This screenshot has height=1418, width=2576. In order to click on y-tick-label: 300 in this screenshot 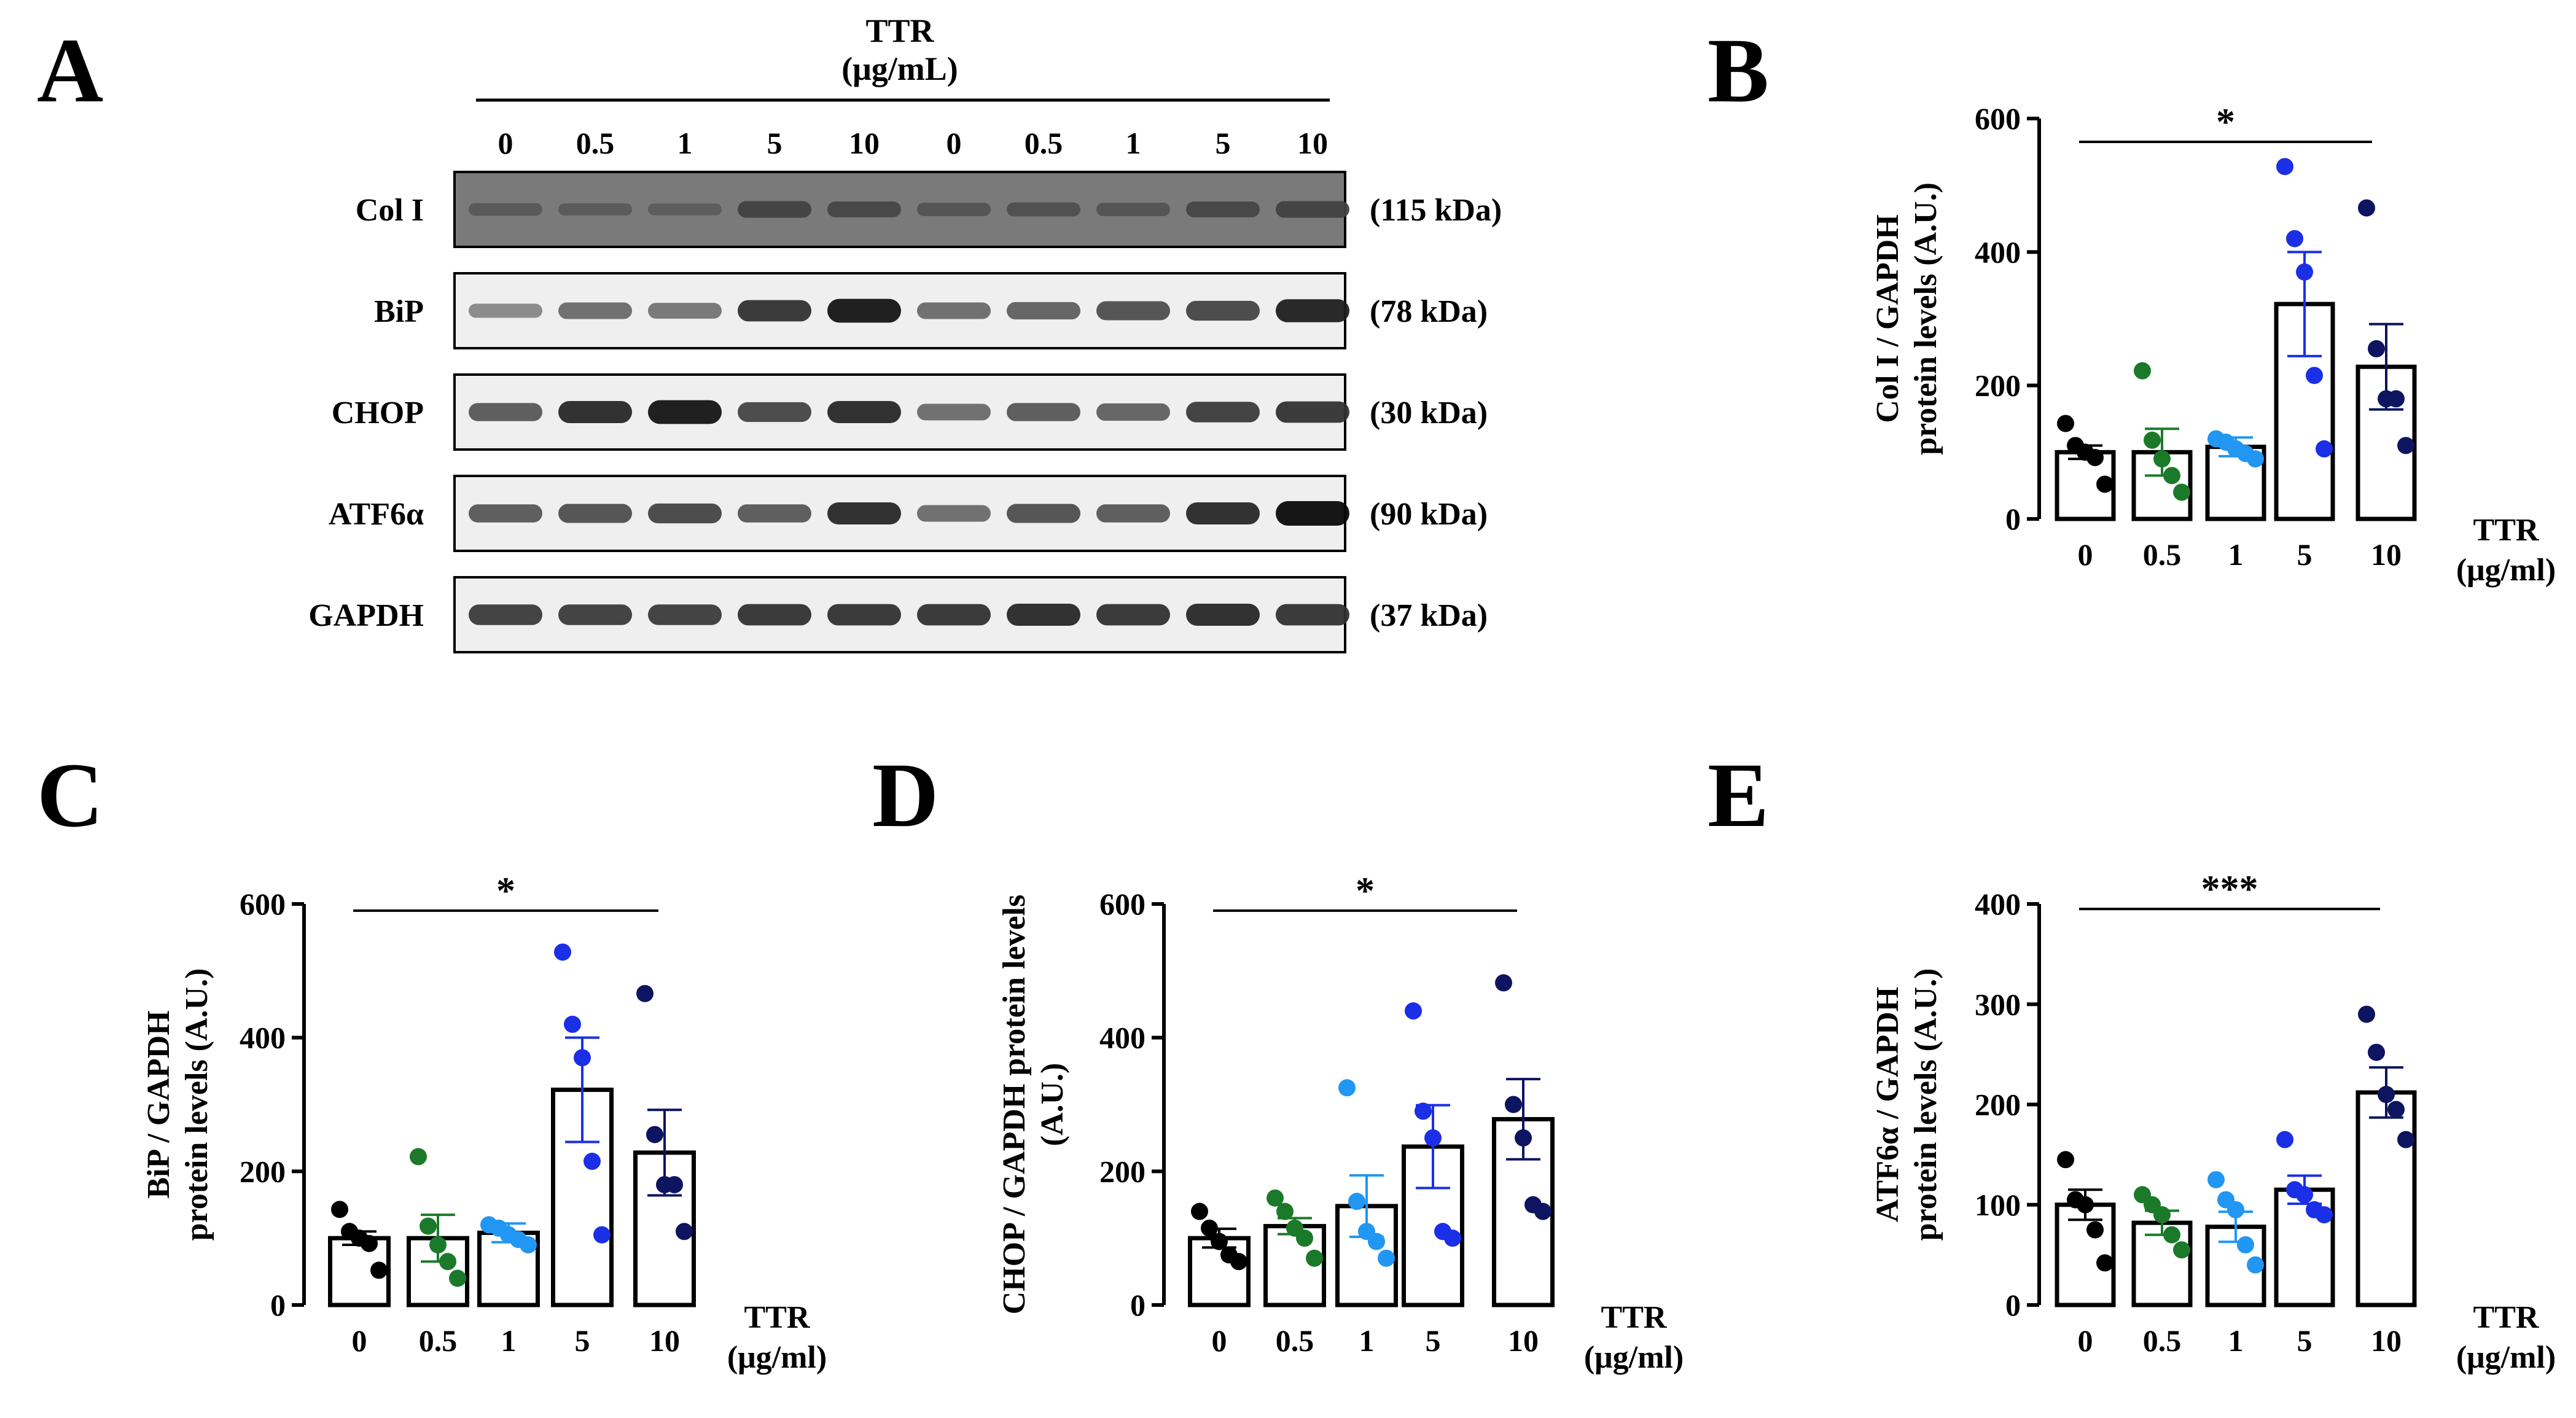, I will do `click(1998, 1004)`.